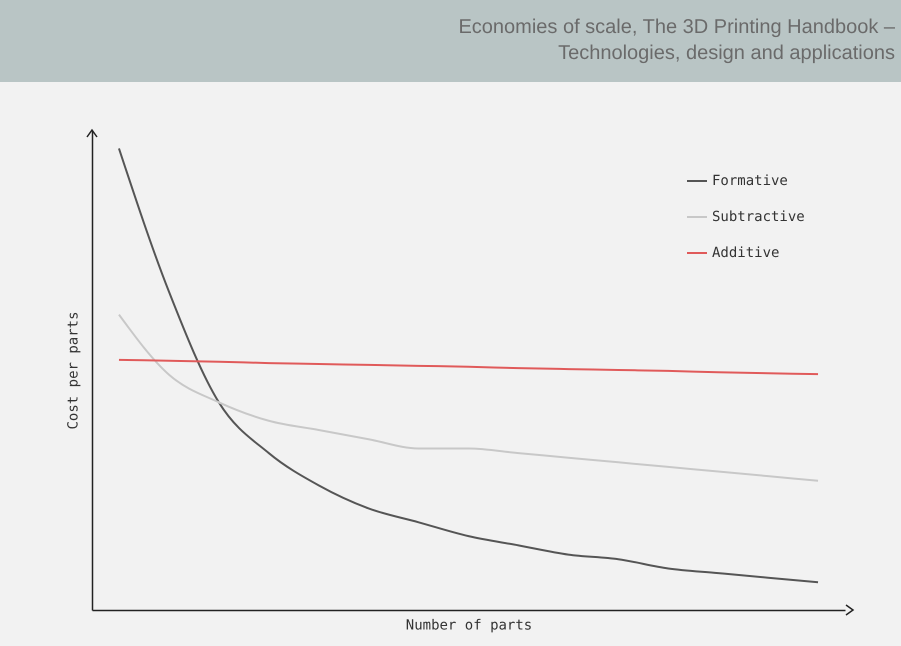 This screenshot has width=901, height=646. What do you see at coordinates (74, 370) in the screenshot?
I see `y-axis-title: Cost per parts` at bounding box center [74, 370].